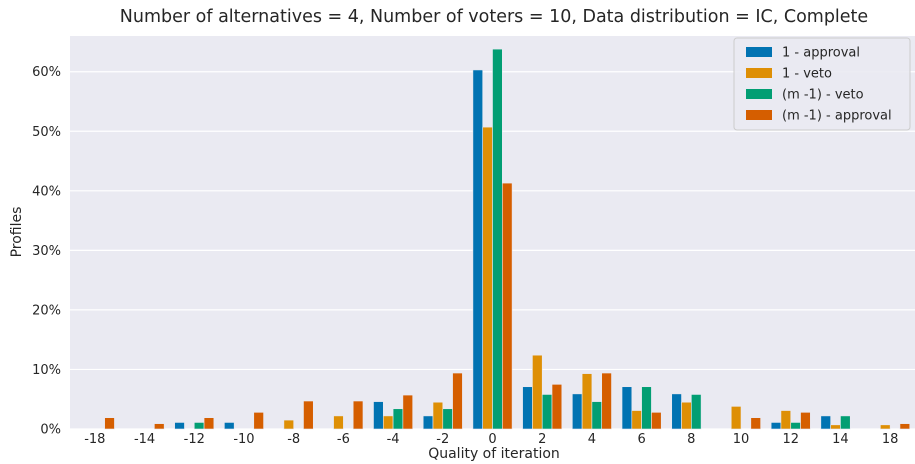 This screenshot has width=915, height=464. I want to click on x-tick-label: -6, so click(343, 439).